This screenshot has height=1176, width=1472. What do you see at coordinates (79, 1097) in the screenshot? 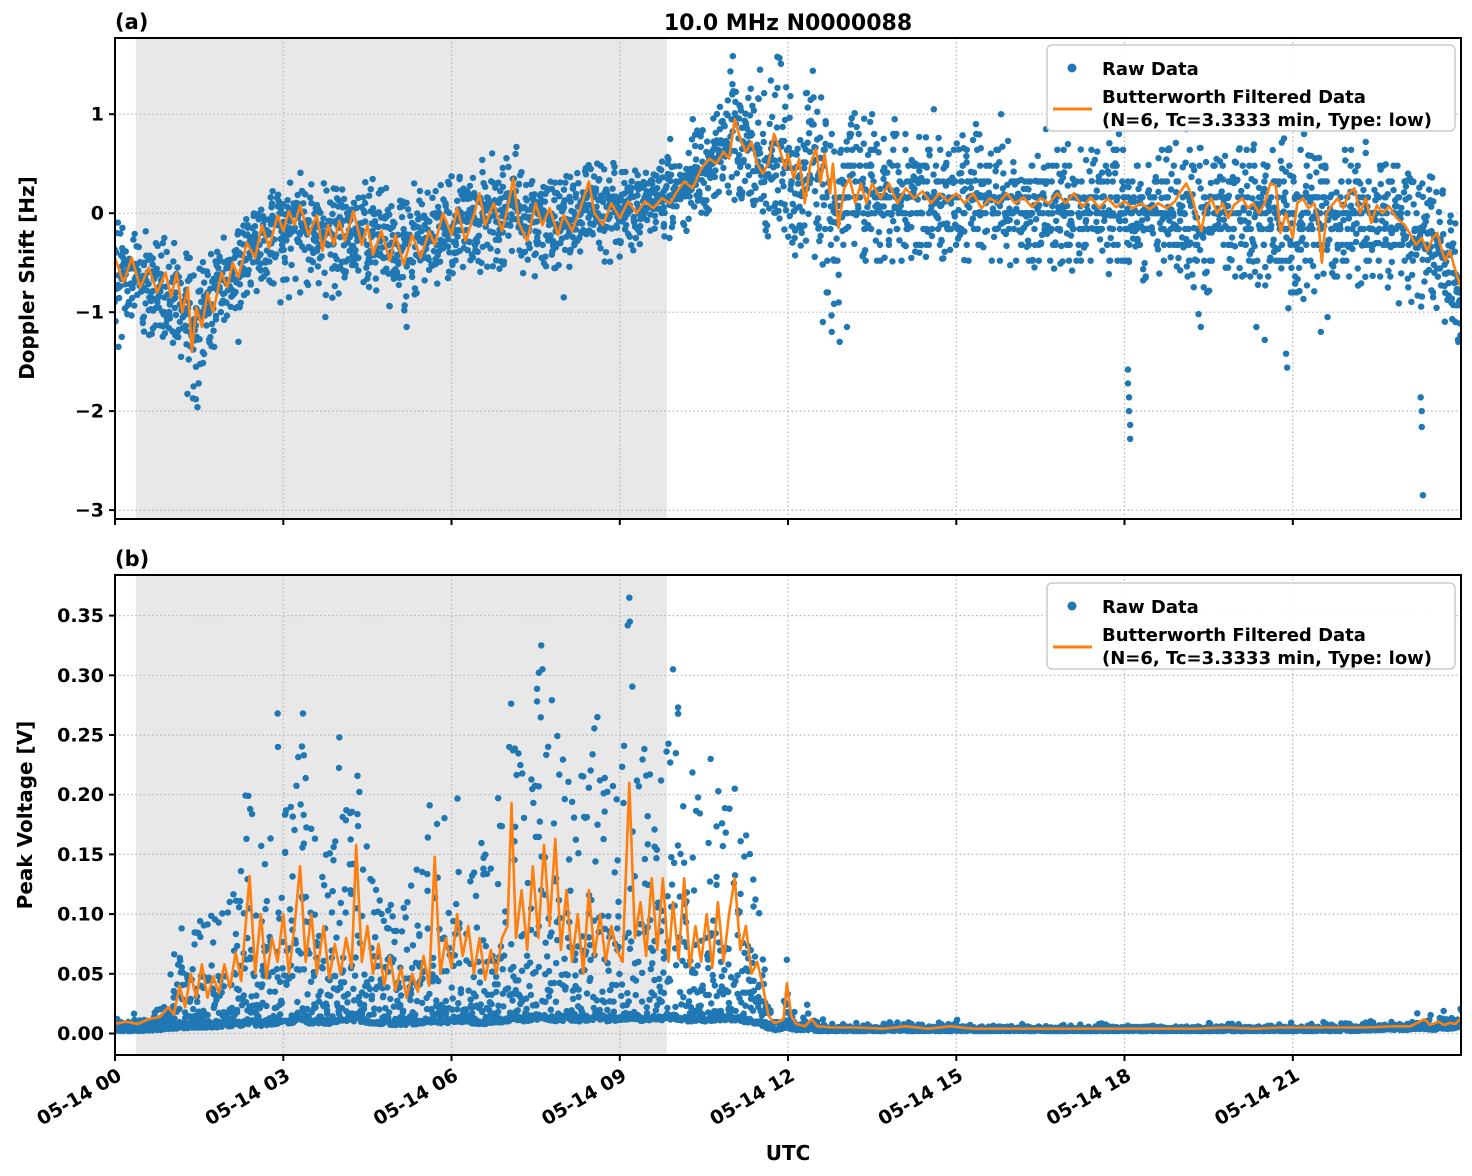
I see `x-tick-label: 05-14 00` at bounding box center [79, 1097].